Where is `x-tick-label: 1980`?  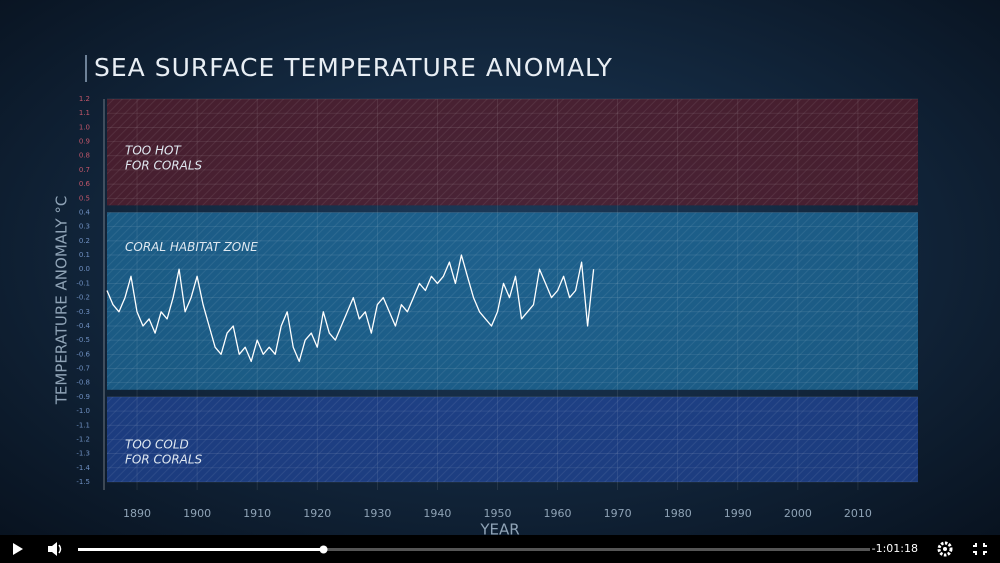 x-tick-label: 1980 is located at coordinates (678, 513).